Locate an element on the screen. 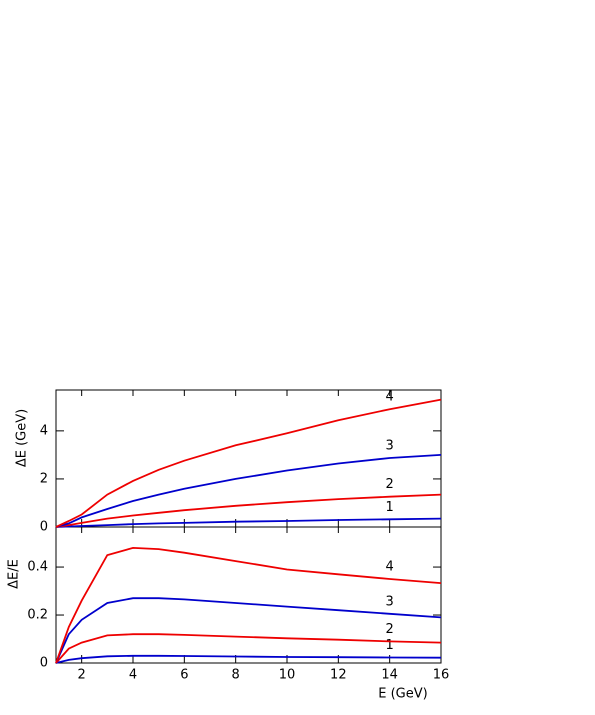 The height and width of the screenshot is (715, 595). bottom-frame is located at coordinates (248, 595).